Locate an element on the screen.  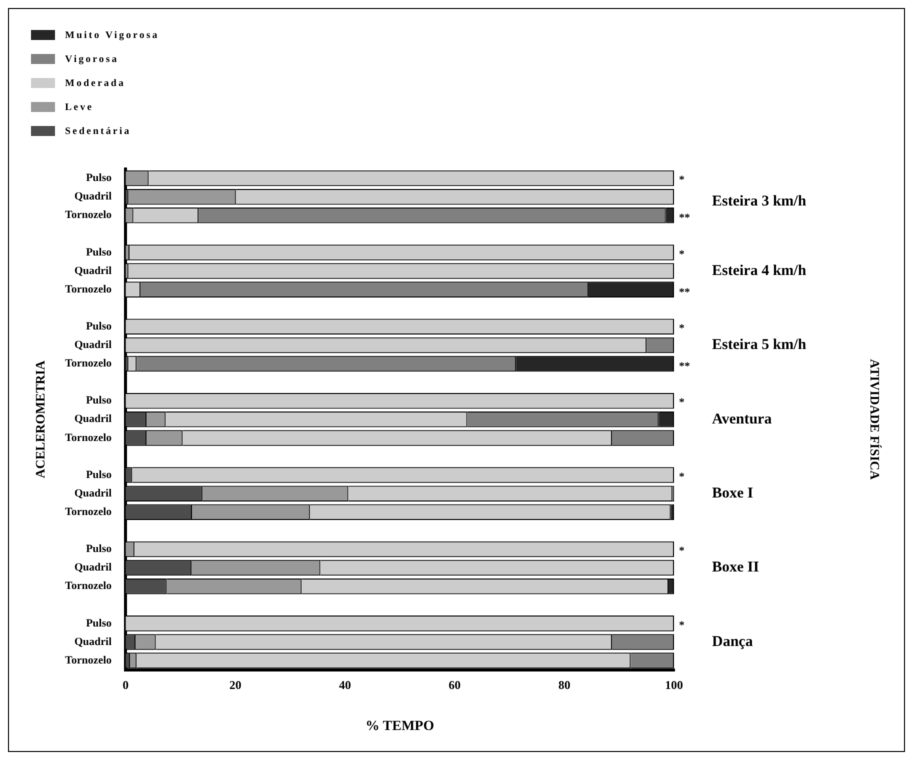
x-axis-title: % TEMPO is located at coordinates (400, 726).